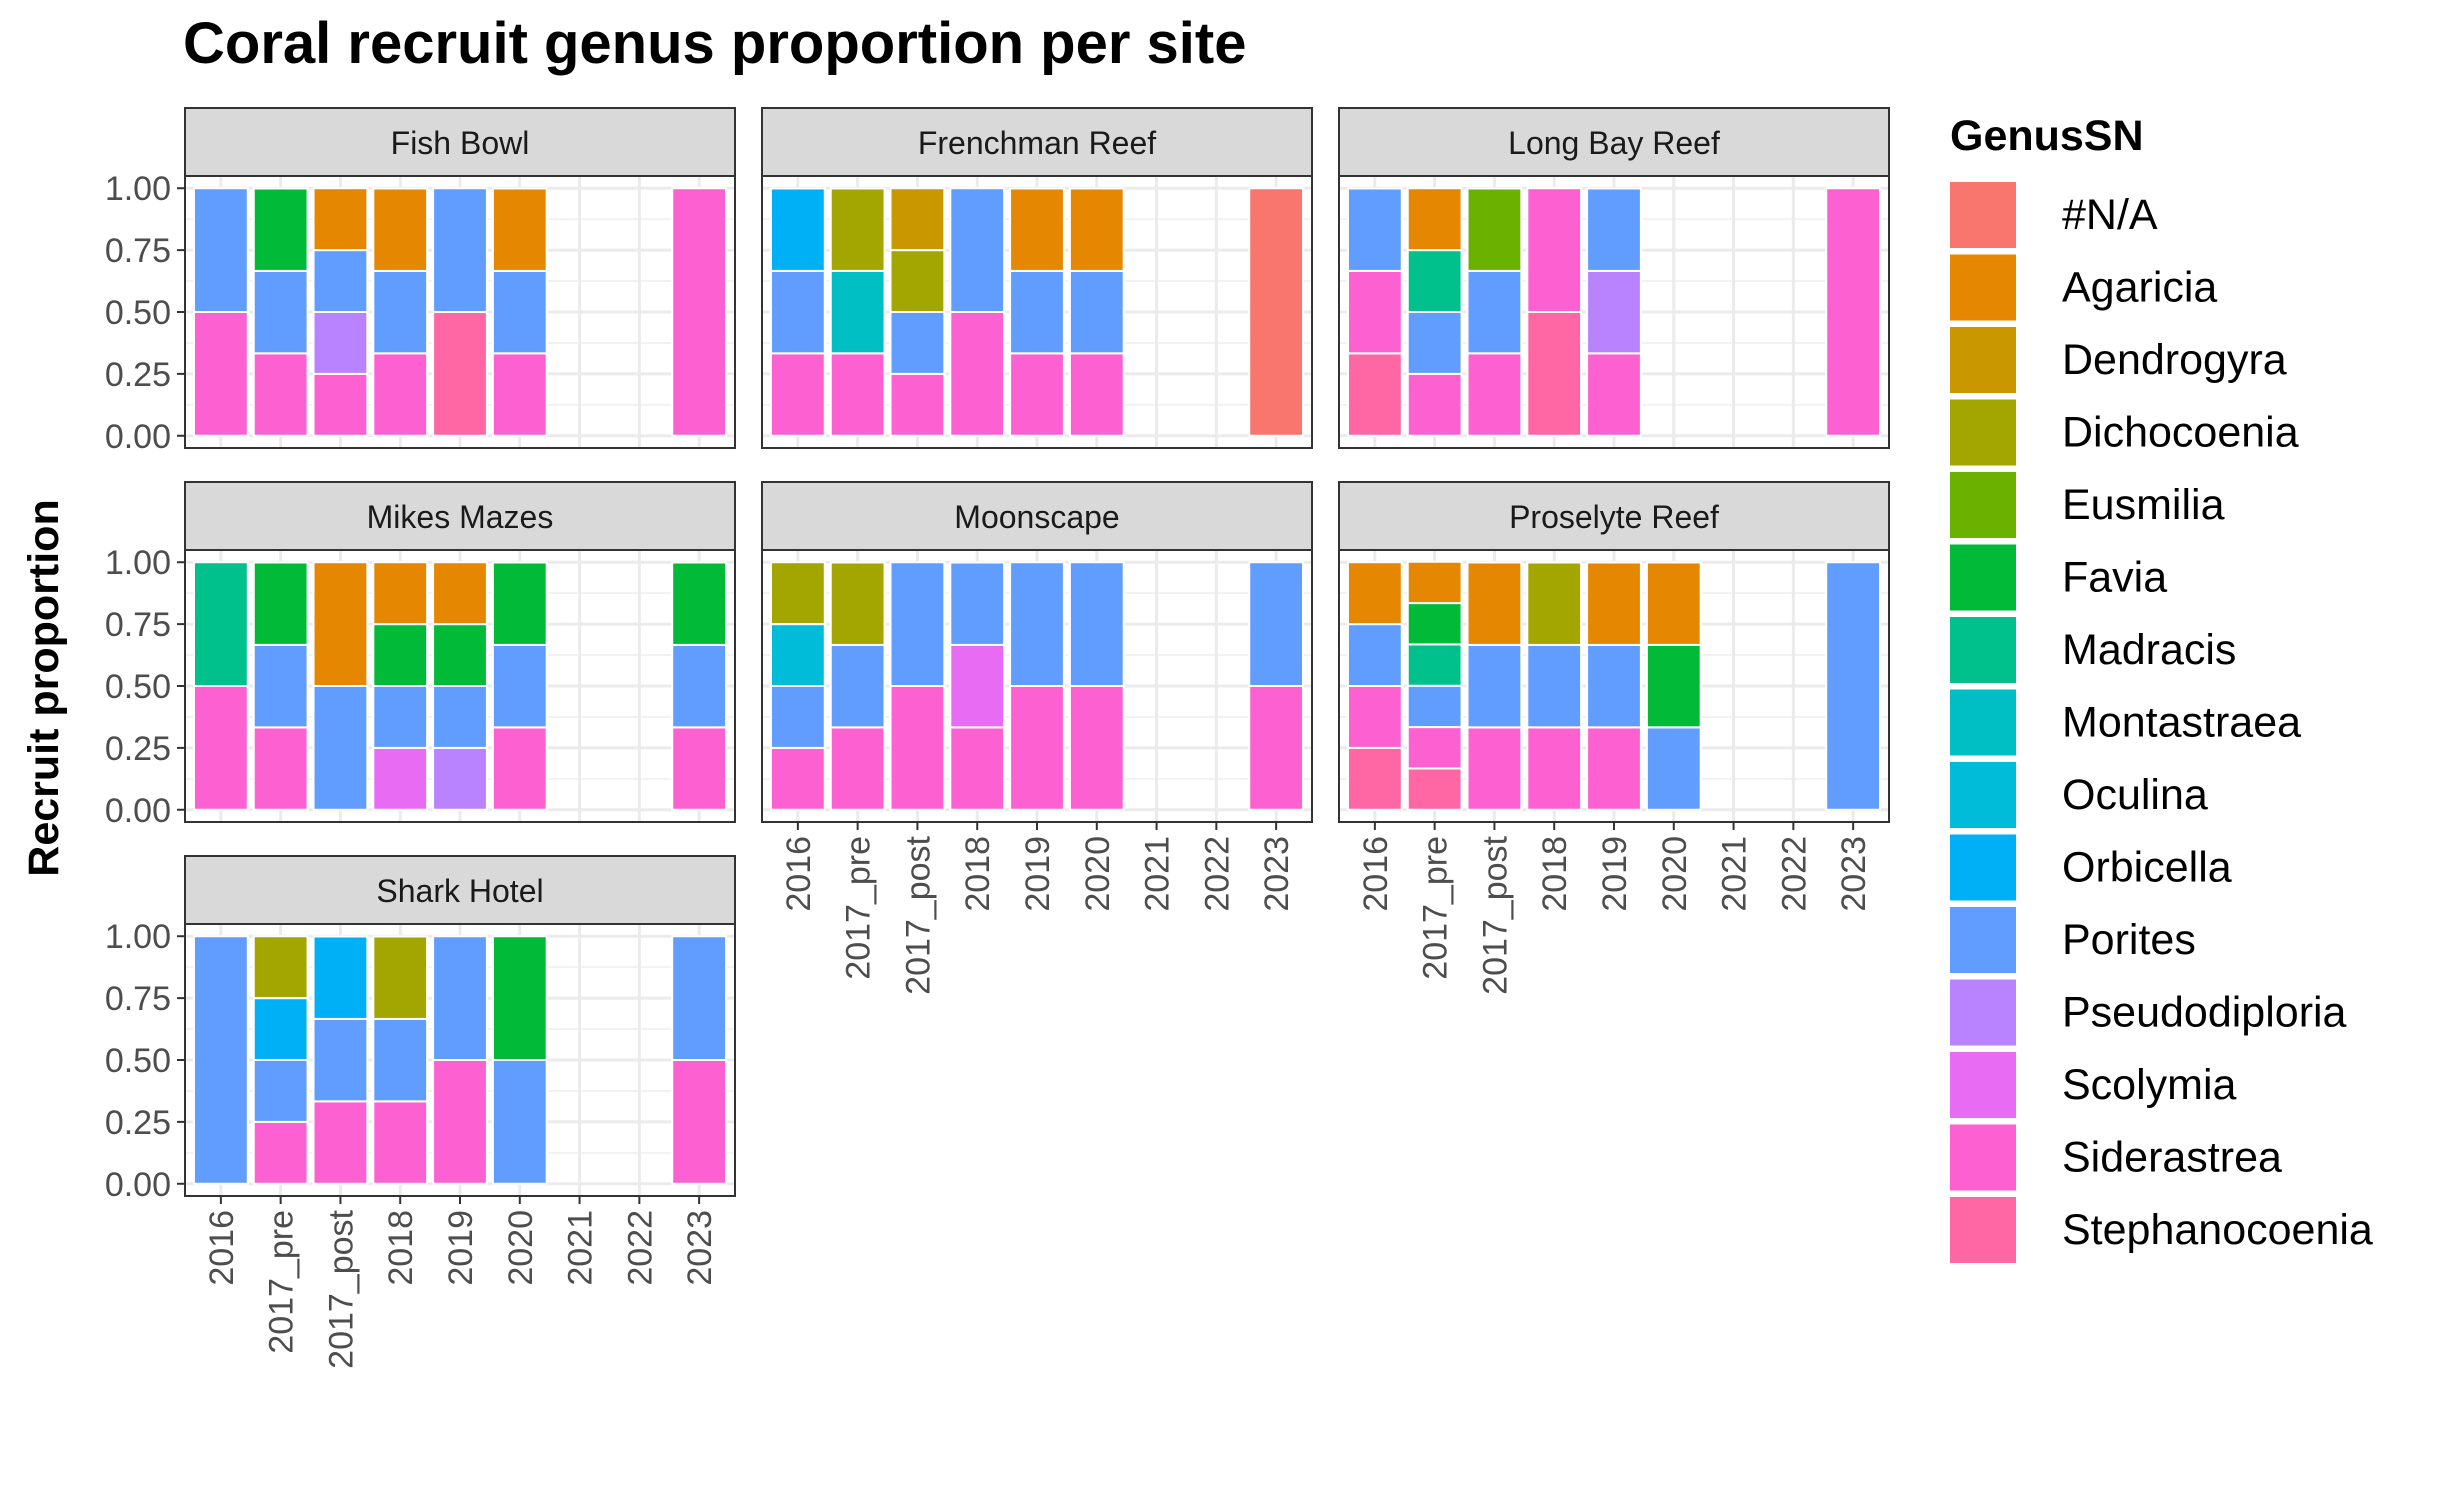 This screenshot has width=2446, height=1498. Describe the element at coordinates (1036, 517) in the screenshot. I see `facet-strip-label: Moonscape` at that location.